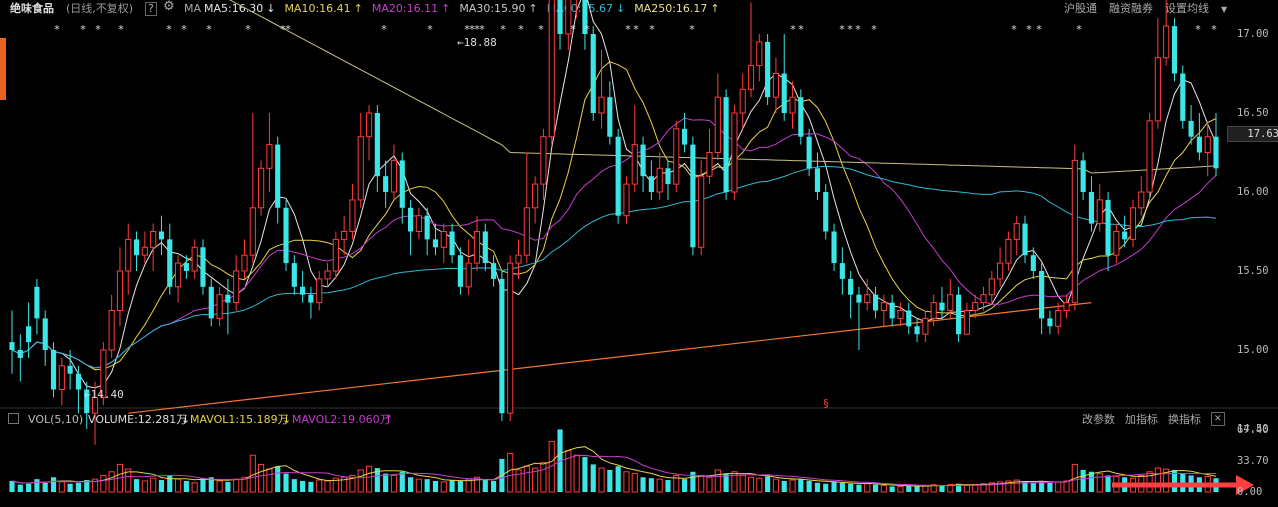 The image size is (1278, 507). I want to click on info-star-25: *, so click(793, 29).